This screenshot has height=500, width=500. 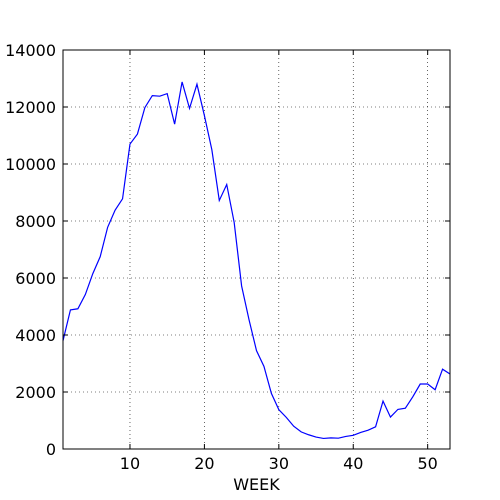 What do you see at coordinates (204, 463) in the screenshot?
I see `x-tick-label: 20` at bounding box center [204, 463].